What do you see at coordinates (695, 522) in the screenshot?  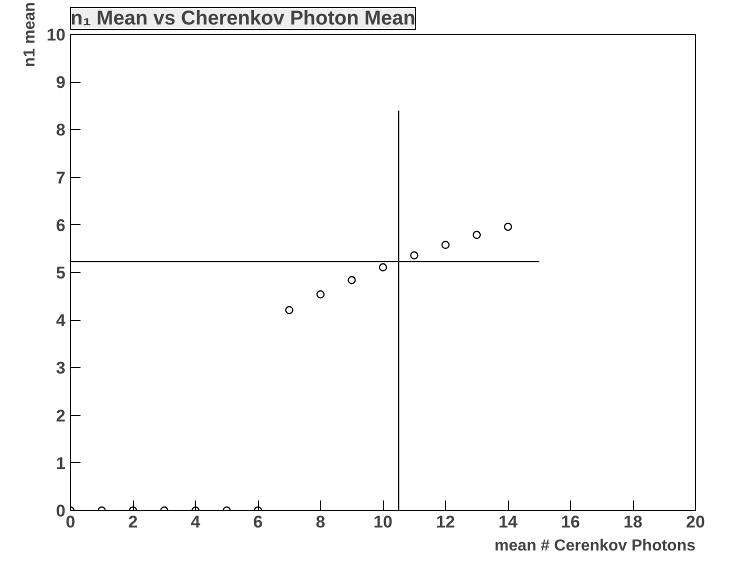 I see `x-tick-label: 20` at bounding box center [695, 522].